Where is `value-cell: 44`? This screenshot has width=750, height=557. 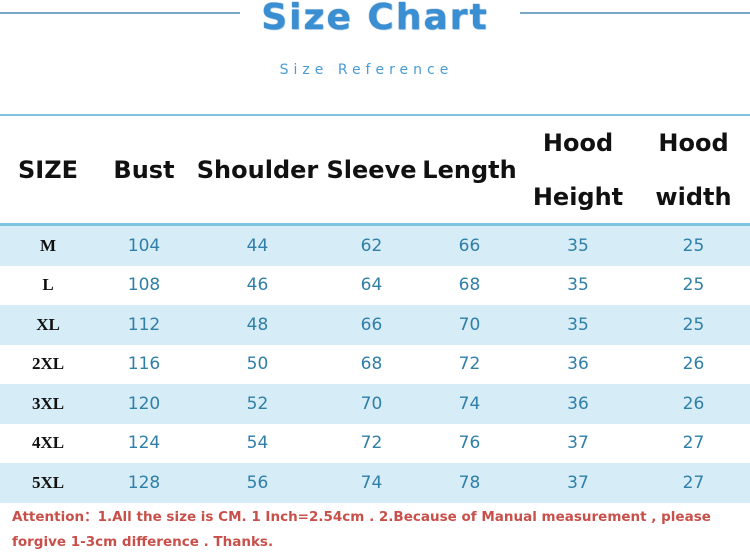
value-cell: 44 is located at coordinates (257, 245).